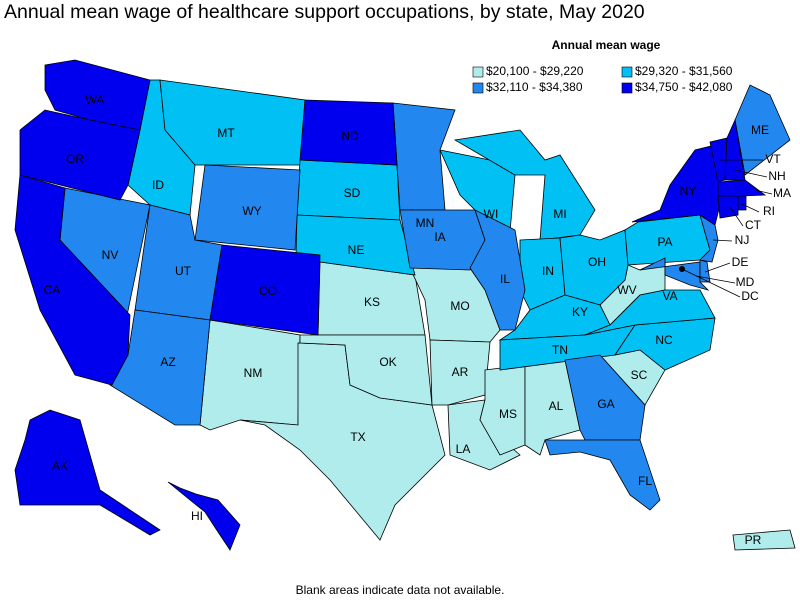  Describe the element at coordinates (463, 449) in the screenshot. I see `state-label: LA` at that location.